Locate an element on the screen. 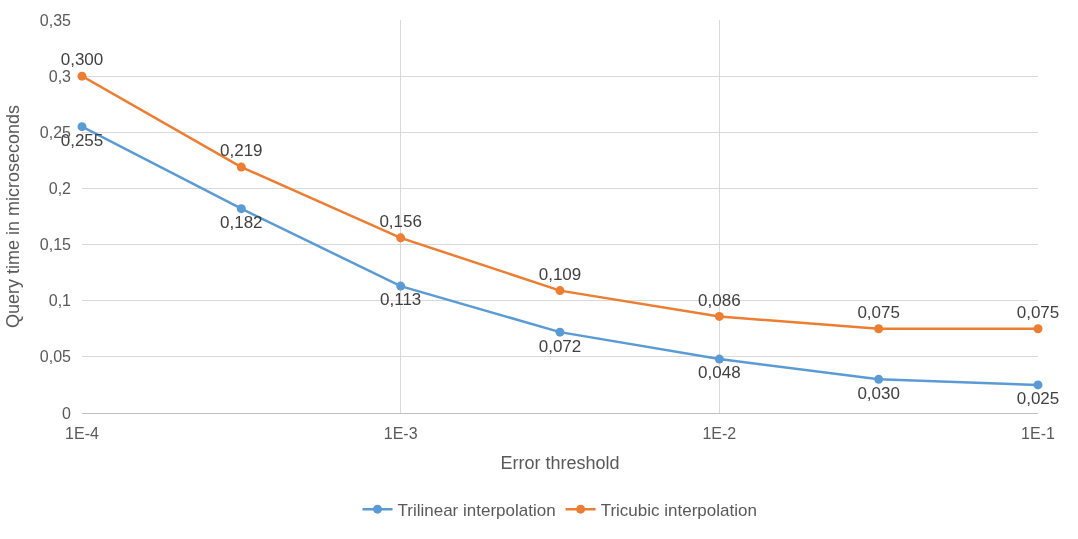  data-label: 0,219 is located at coordinates (241, 151).